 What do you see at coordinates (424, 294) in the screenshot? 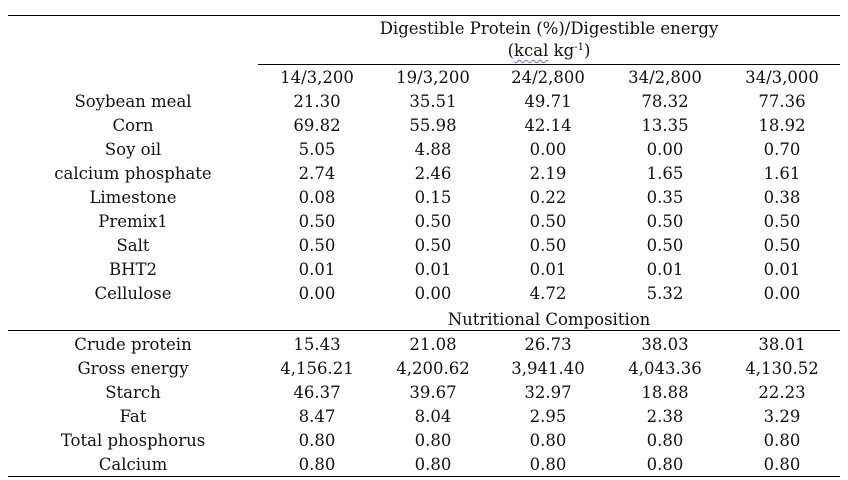
I see `table-row: Cellulose 0.00 0.00 4.72 5.32 0.00` at bounding box center [424, 294].